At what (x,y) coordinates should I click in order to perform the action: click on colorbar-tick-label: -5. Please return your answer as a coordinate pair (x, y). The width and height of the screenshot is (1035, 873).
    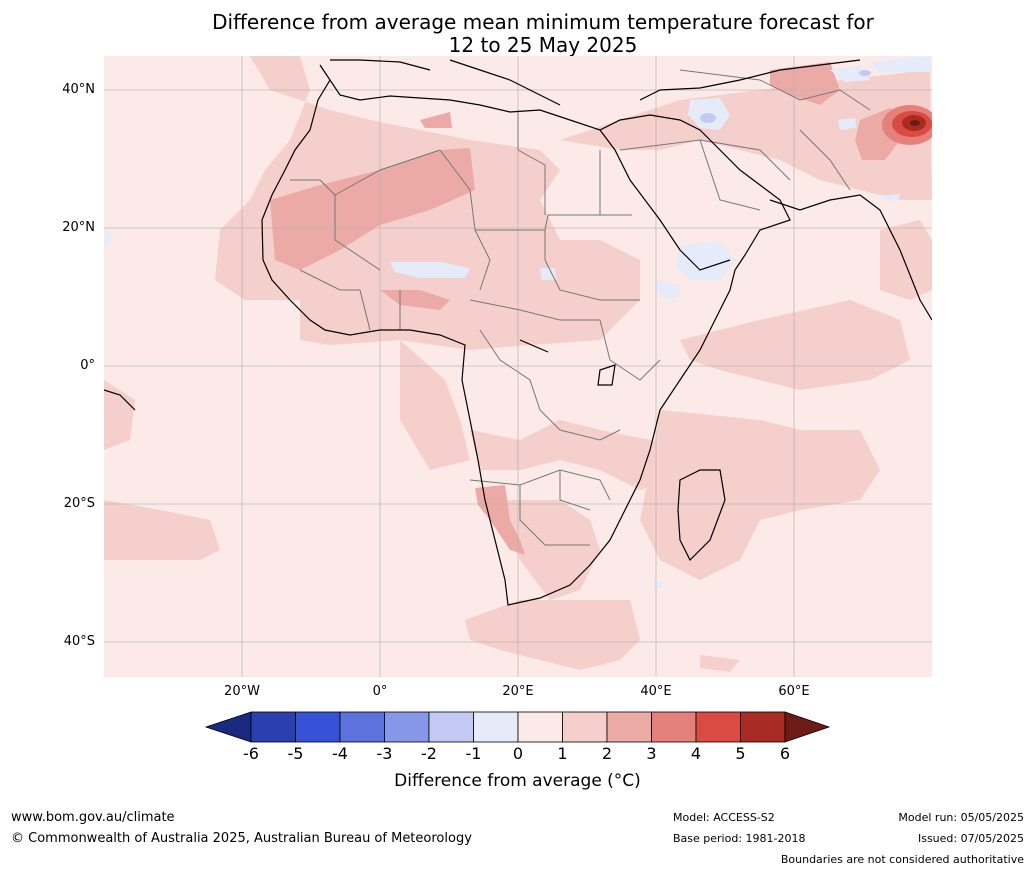
    Looking at the image, I should click on (295, 753).